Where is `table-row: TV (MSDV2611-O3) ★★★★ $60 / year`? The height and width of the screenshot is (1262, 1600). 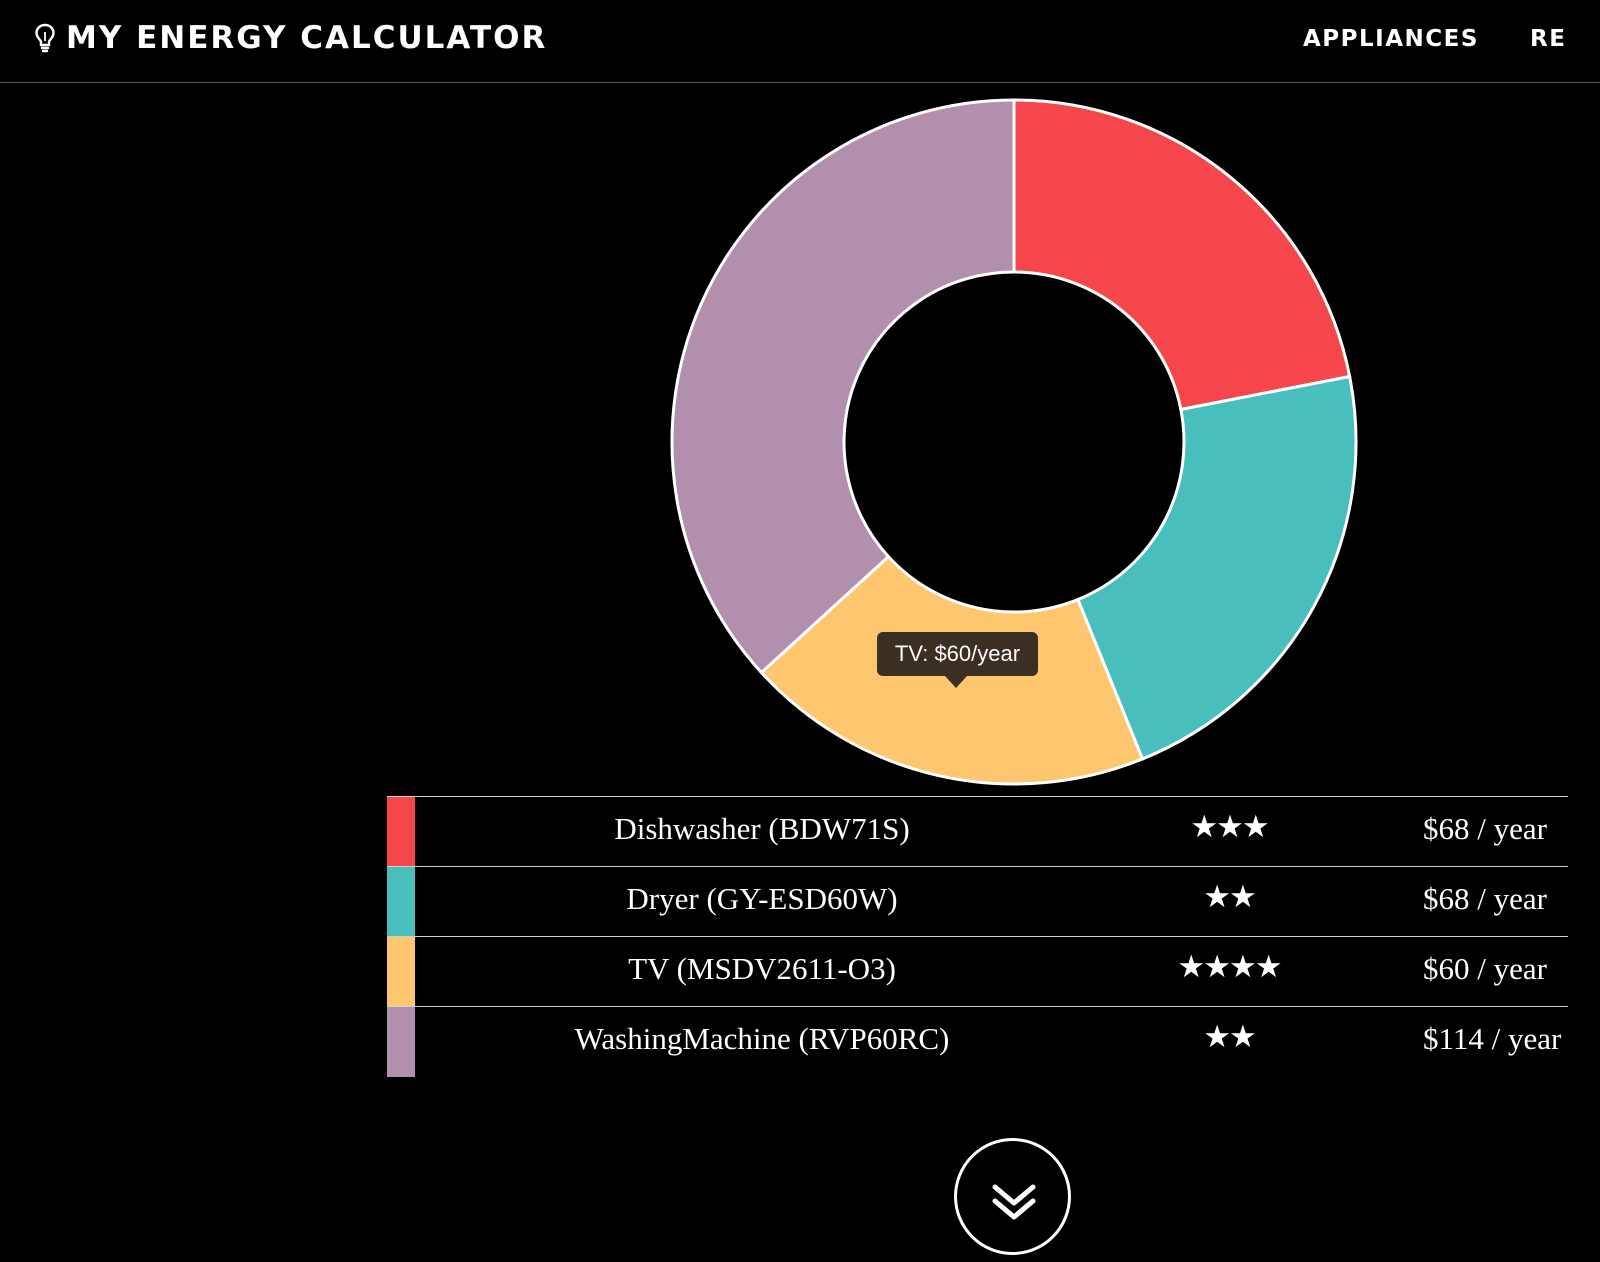
table-row: TV (MSDV2611-O3) ★★★★ $60 / year is located at coordinates (977, 971).